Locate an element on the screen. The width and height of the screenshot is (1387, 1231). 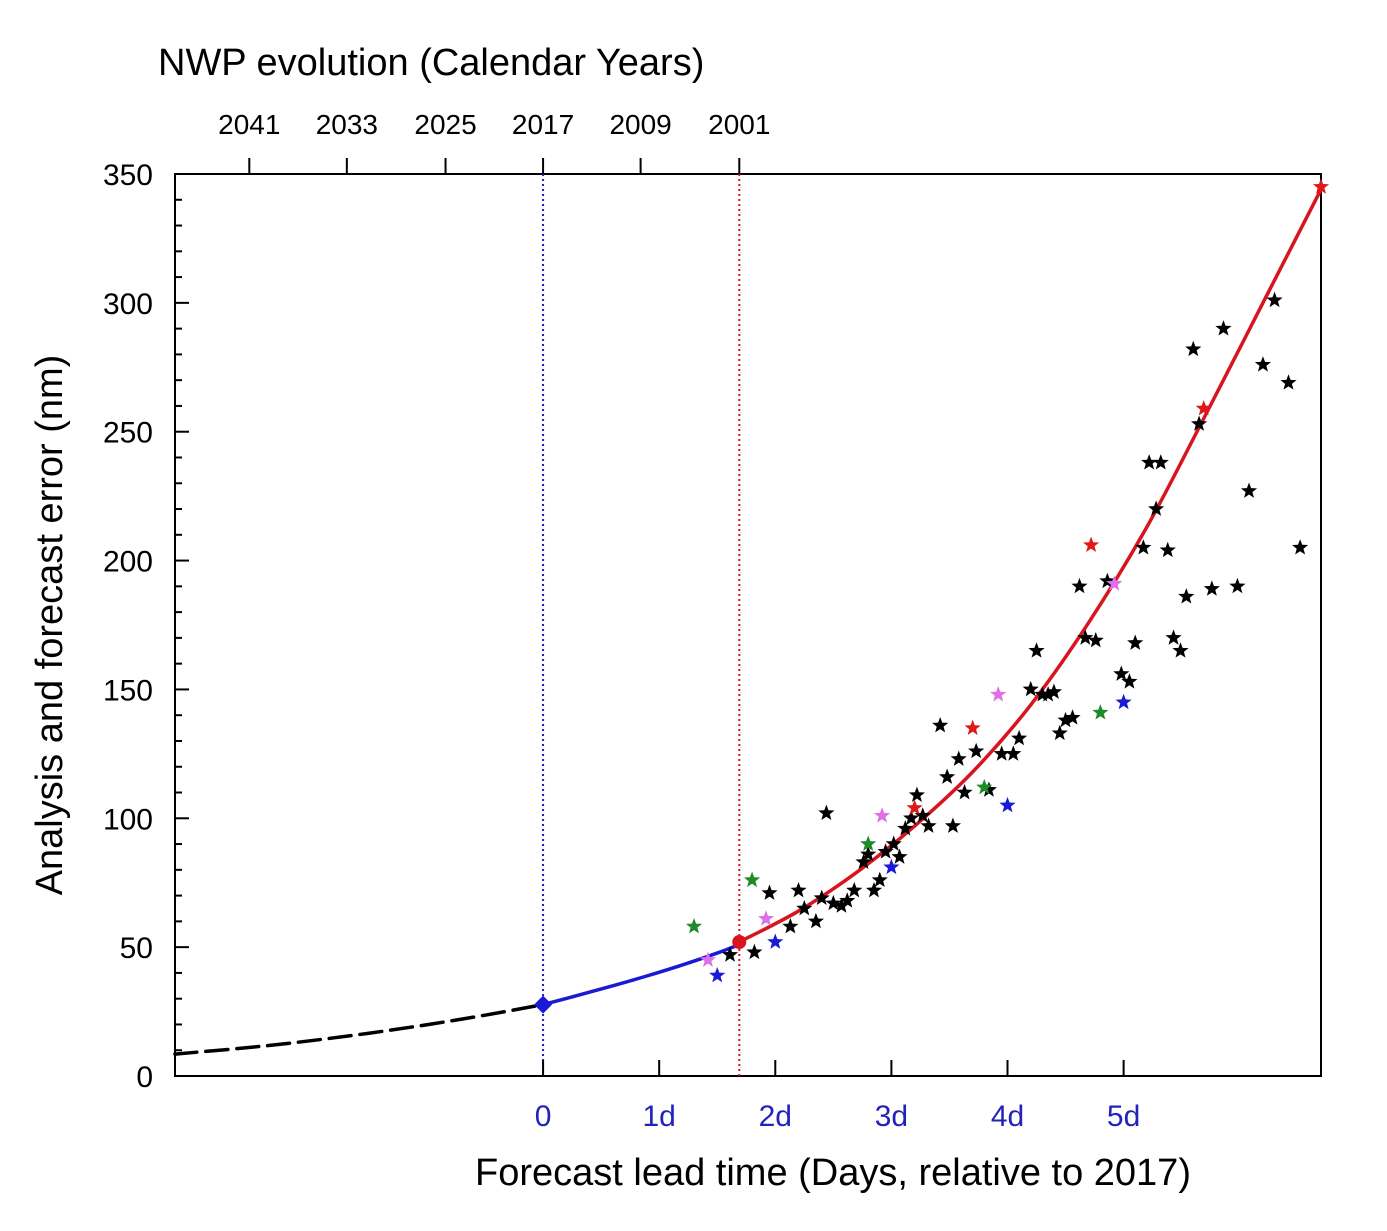
y-tick-label: 200 is located at coordinates (128, 562).